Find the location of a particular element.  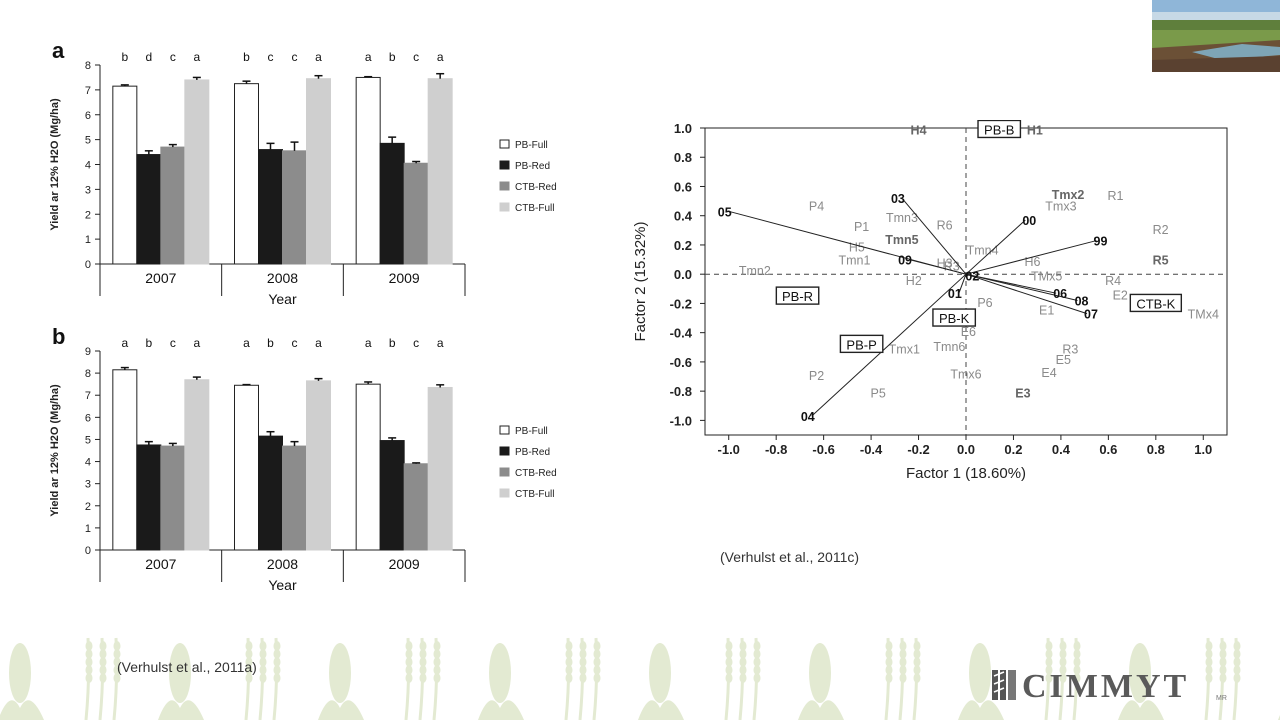

legend-label: CTB-Red is located at coordinates (536, 187).